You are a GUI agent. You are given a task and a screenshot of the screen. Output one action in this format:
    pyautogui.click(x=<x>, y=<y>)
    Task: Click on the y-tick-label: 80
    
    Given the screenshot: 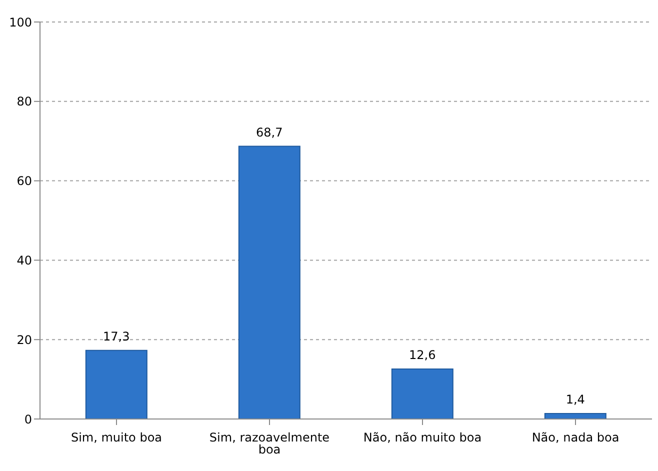 What is the action you would take?
    pyautogui.click(x=24, y=101)
    